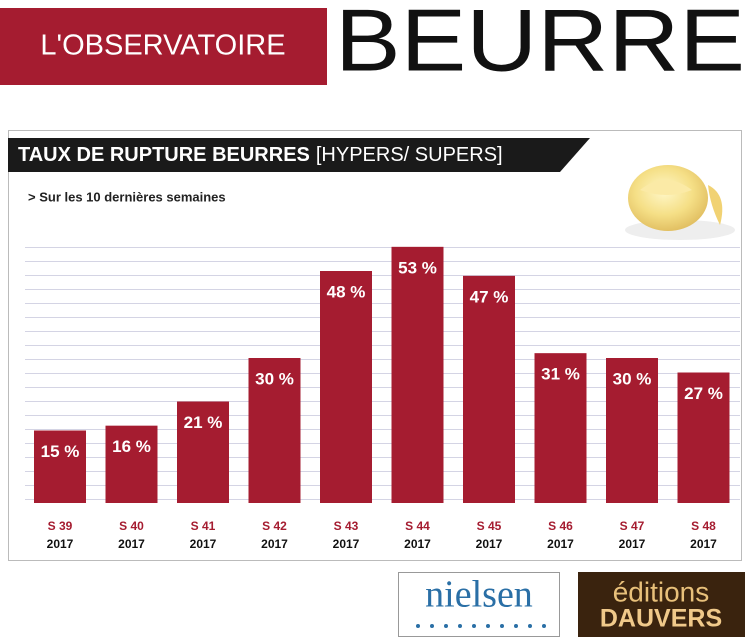 Image resolution: width=750 pixels, height=641 pixels. Describe the element at coordinates (560, 374) in the screenshot. I see `value-label: 31 %` at that location.